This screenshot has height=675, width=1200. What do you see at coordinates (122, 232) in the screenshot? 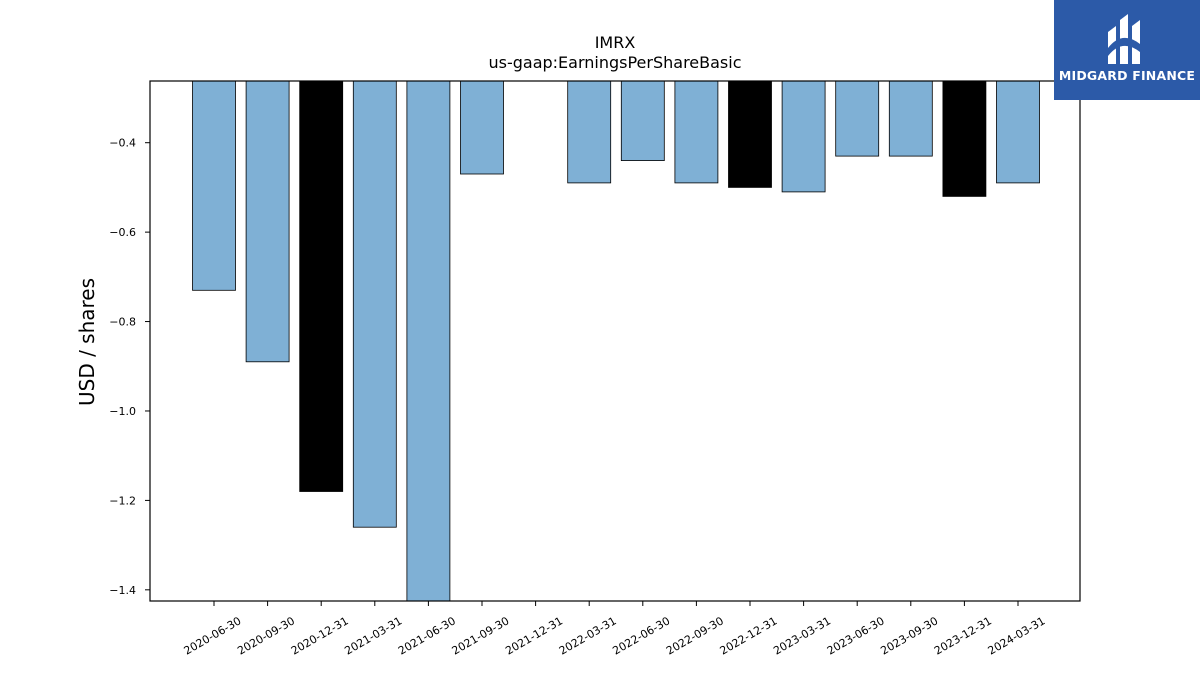
I see `y-tick-label: −0.6` at bounding box center [122, 232].